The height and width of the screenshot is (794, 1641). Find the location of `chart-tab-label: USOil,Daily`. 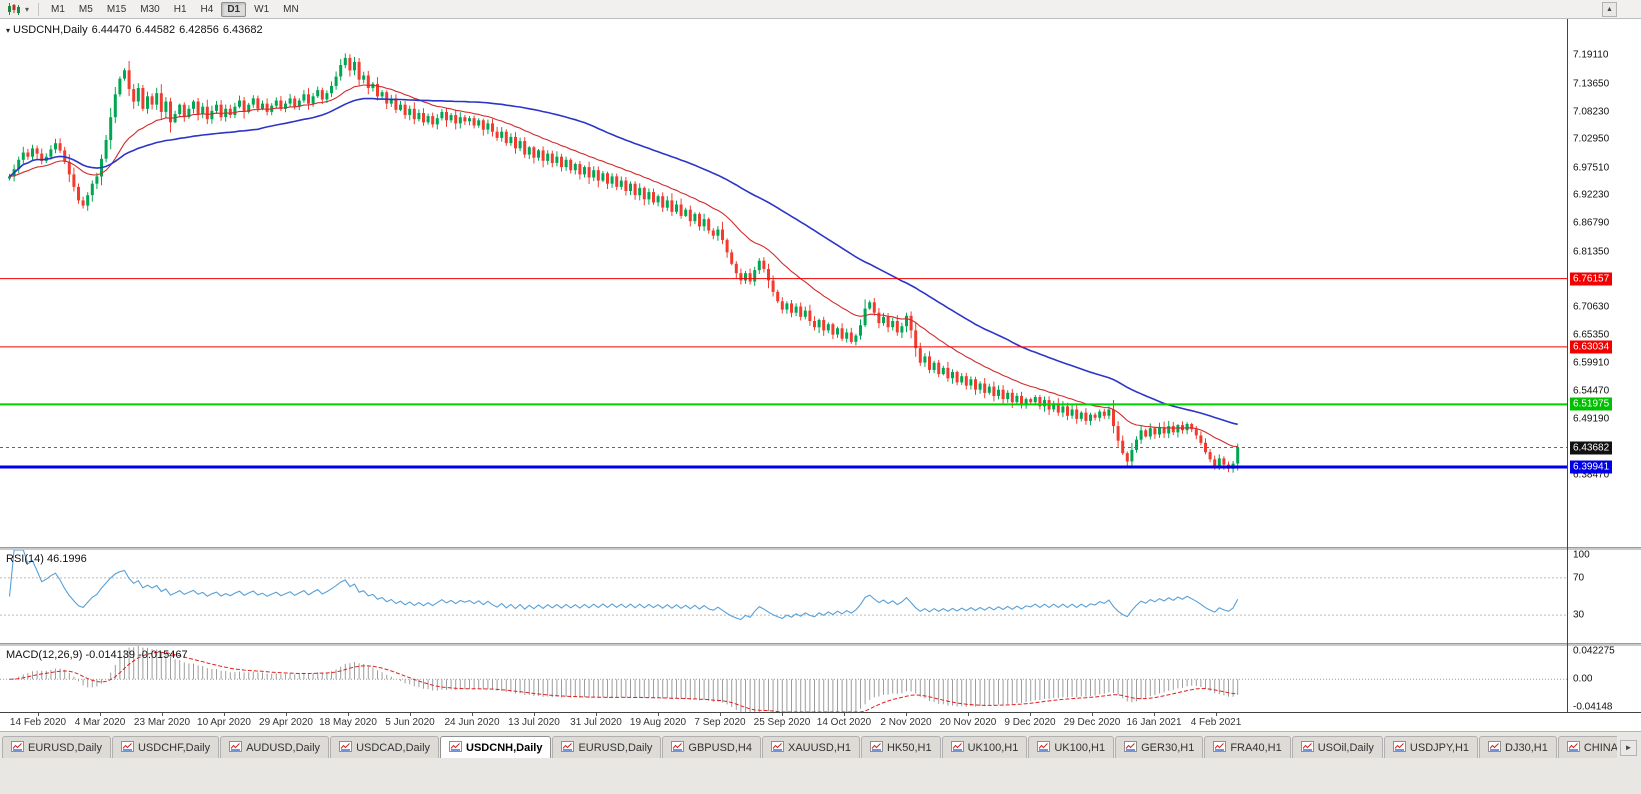

chart-tab-label: USOil,Daily is located at coordinates (1345, 747).